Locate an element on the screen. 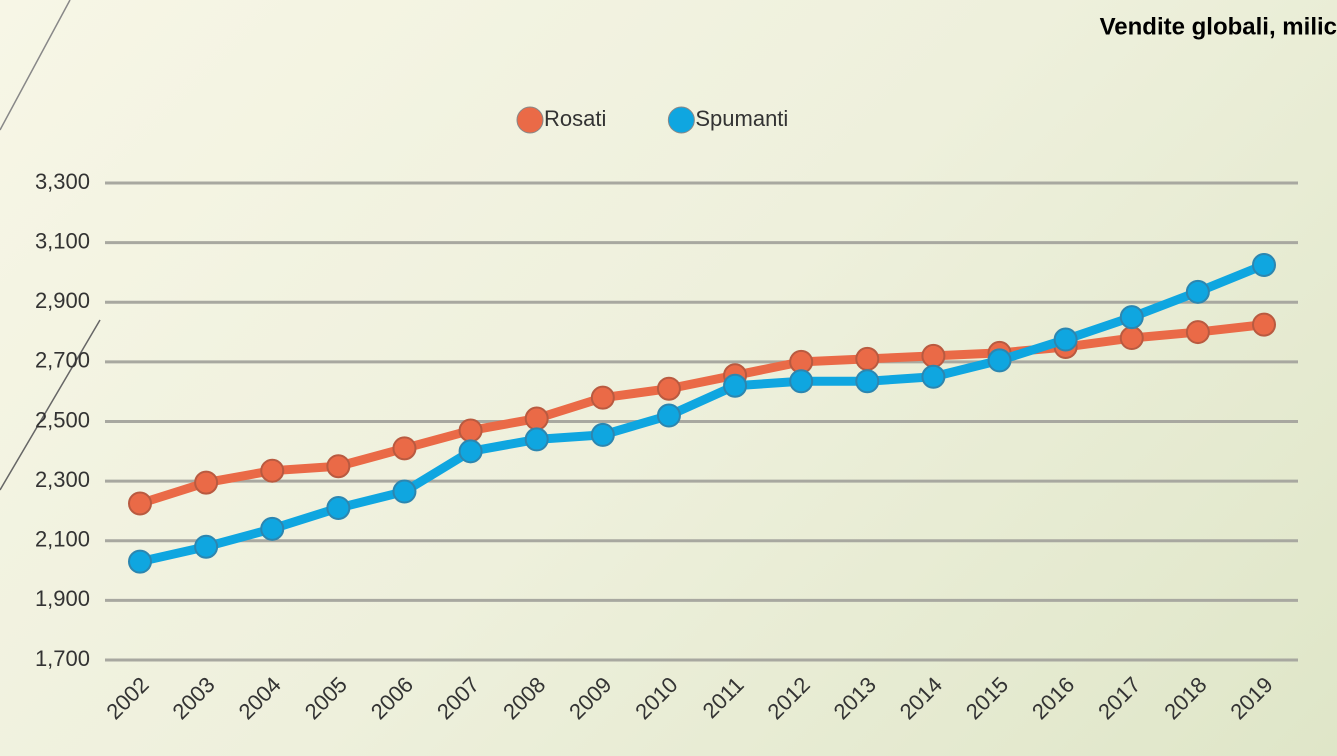 The image size is (1337, 756). y-tick-label: 1,900 is located at coordinates (62, 598).